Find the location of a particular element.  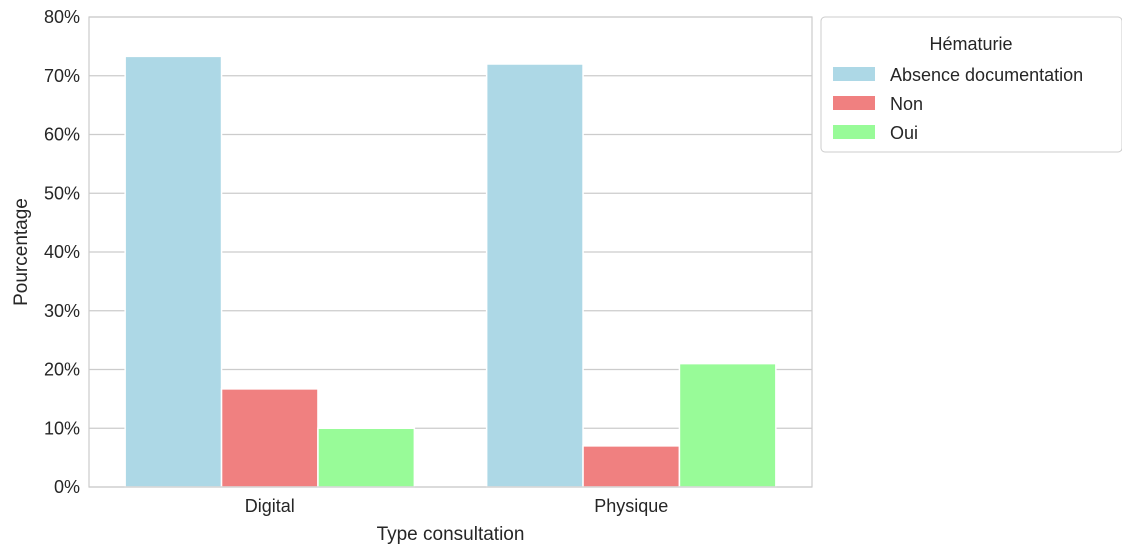

y-tick-labels: 0% 10% 20% 30% 40% 50% 60% 70% 80% is located at coordinates (62, 252).